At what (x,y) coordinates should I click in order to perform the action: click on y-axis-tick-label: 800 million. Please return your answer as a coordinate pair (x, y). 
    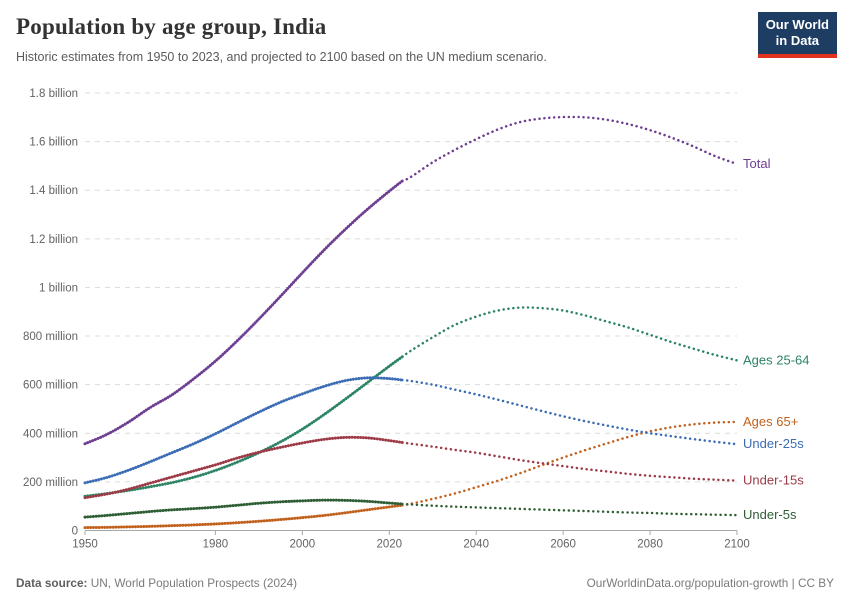
    Looking at the image, I should click on (50, 337).